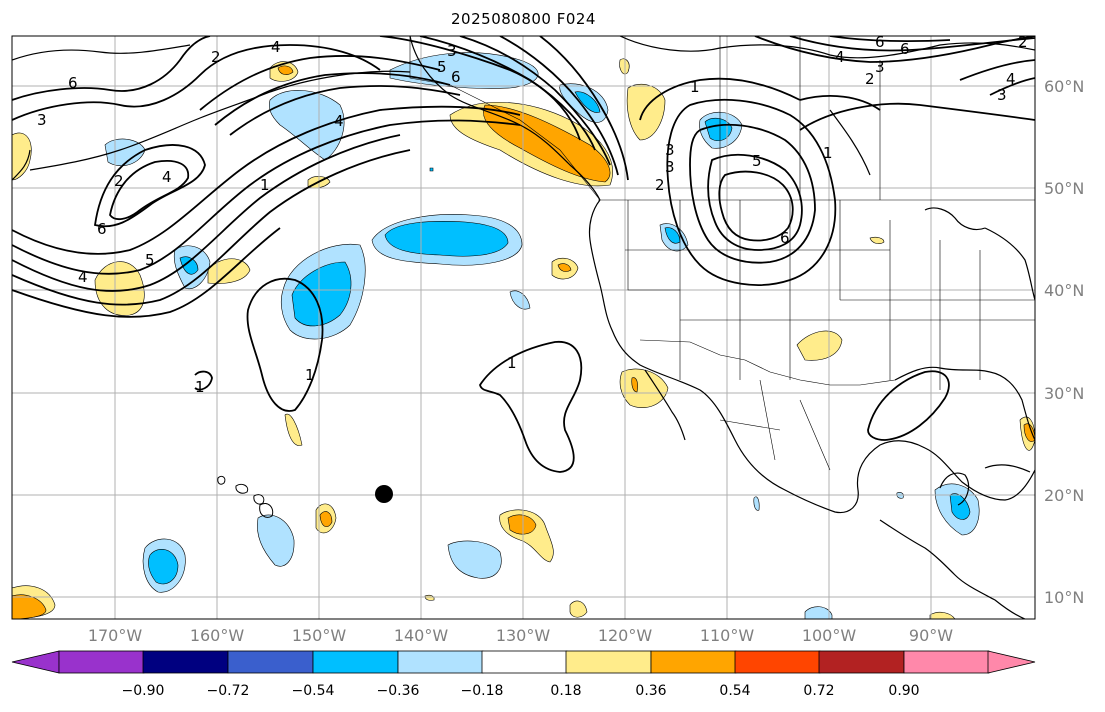 Image resolution: width=1105 pixels, height=712 pixels. I want to click on map-title: 2025080800 F024, so click(523, 19).